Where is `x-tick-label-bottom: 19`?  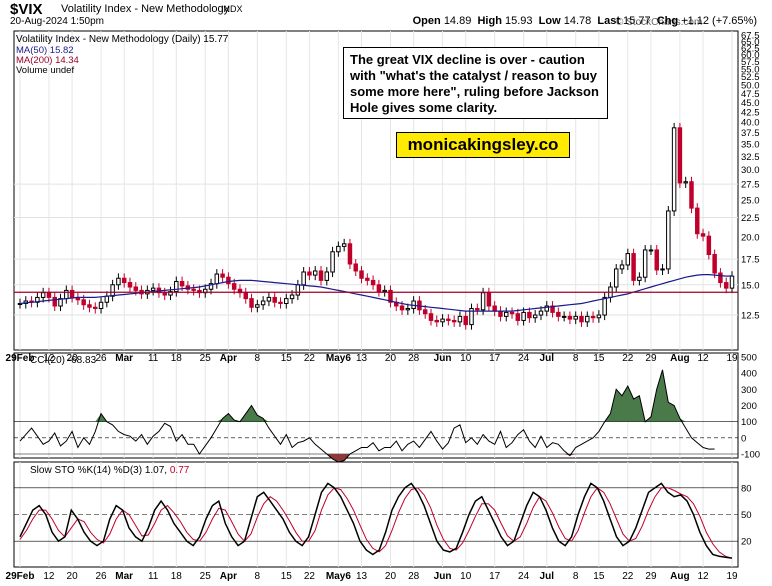
x-tick-label-bottom: 19 is located at coordinates (732, 576).